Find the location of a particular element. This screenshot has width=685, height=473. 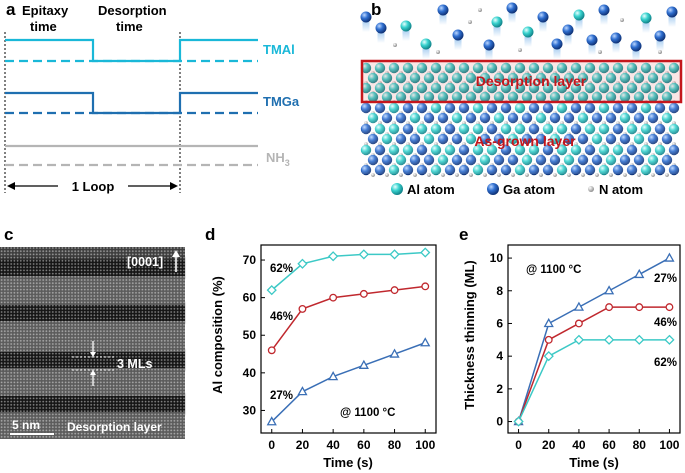

loop-label-bg is located at coordinates (93, 186).